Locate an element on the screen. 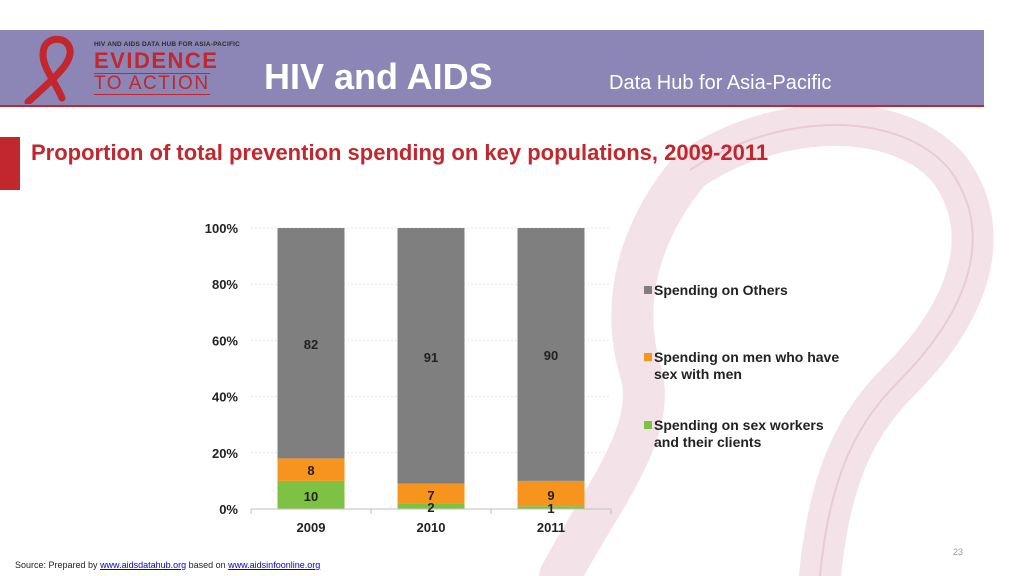 Image resolution: width=1024 pixels, height=576 pixels. data-label: 2 is located at coordinates (430, 507).